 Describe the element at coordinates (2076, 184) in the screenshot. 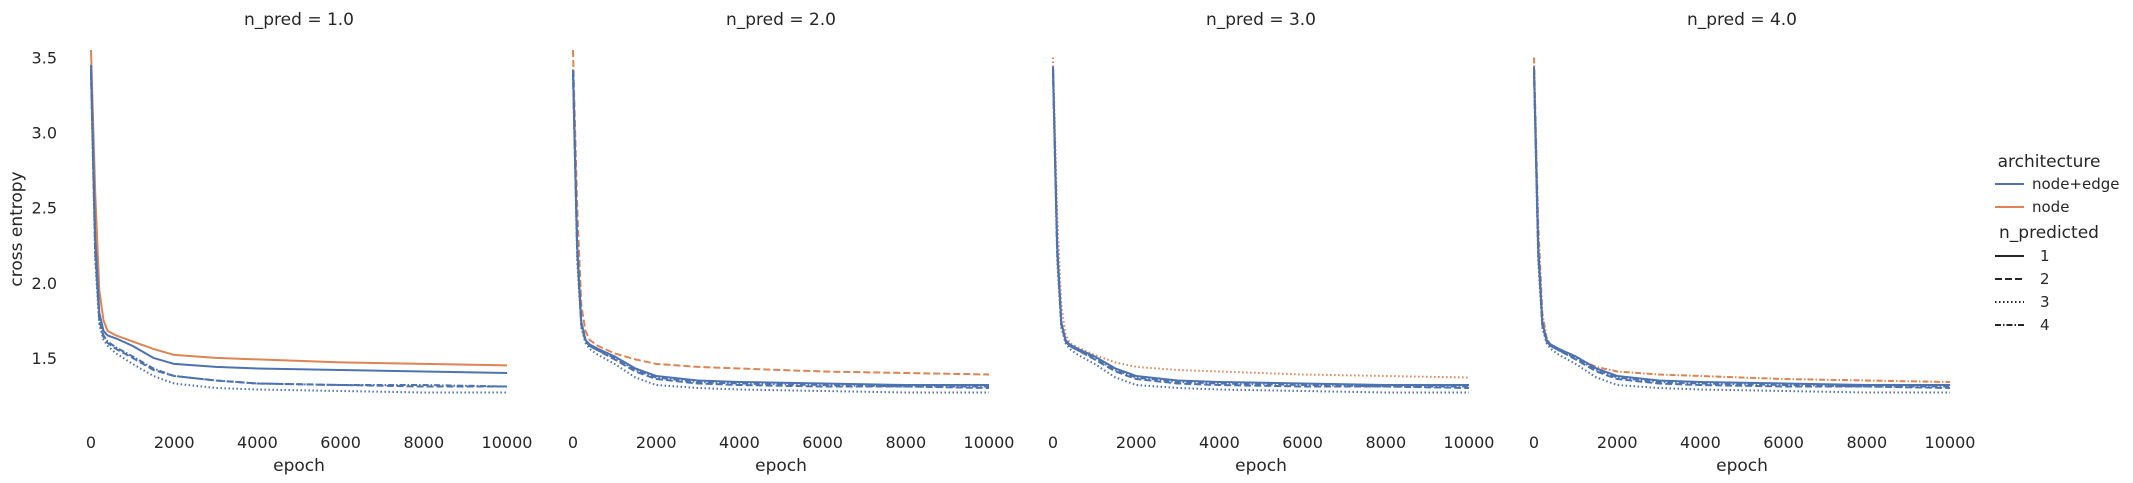

I see `legend-item-label: node+edge` at that location.